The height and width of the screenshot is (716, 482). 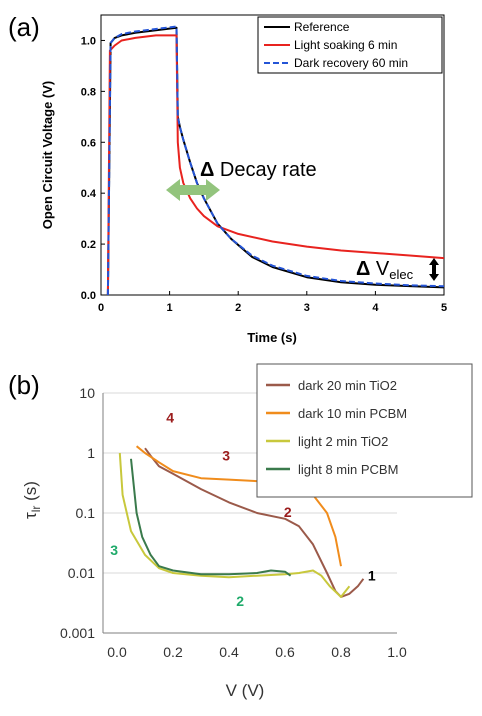 What do you see at coordinates (341, 652) in the screenshot?
I see `chart-b-xtick-label: 0.8` at bounding box center [341, 652].